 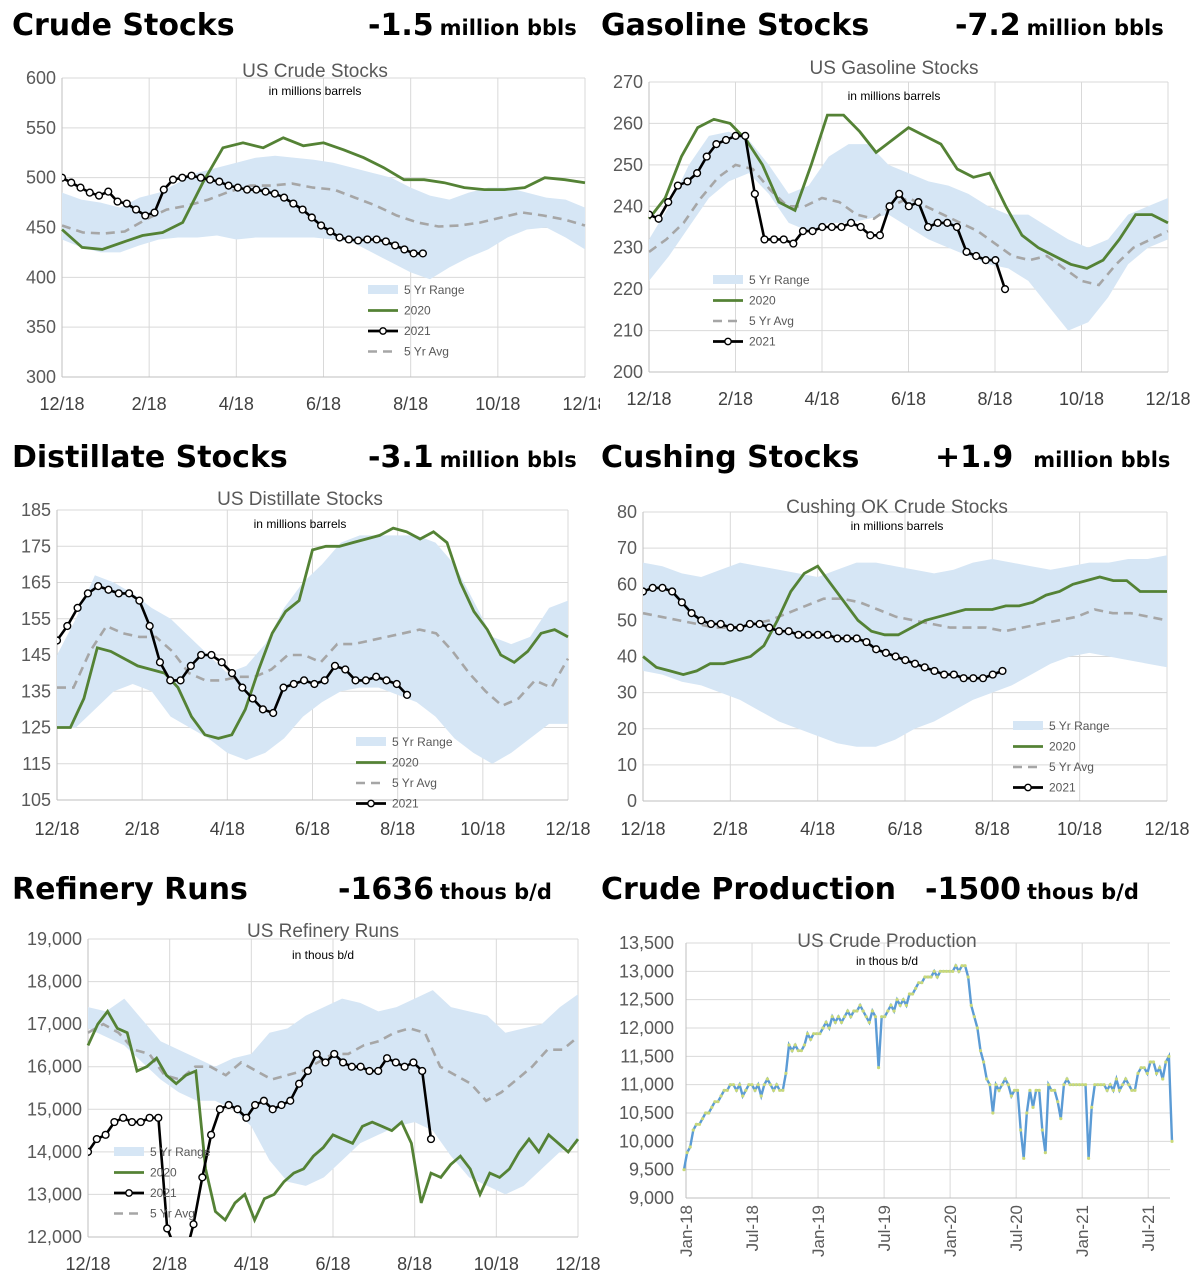 What do you see at coordinates (950, 1231) in the screenshot?
I see `x-tick-label: Jan-20` at bounding box center [950, 1231].